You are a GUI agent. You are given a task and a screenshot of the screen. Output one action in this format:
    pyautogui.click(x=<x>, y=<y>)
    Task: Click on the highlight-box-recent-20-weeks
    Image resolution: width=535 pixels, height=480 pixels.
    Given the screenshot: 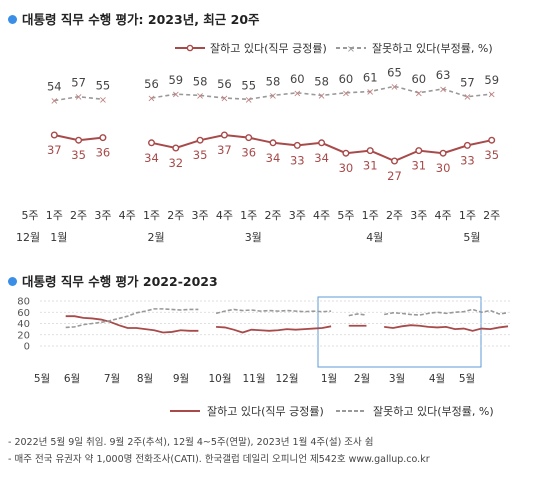 What is the action you would take?
    pyautogui.click(x=399, y=332)
    